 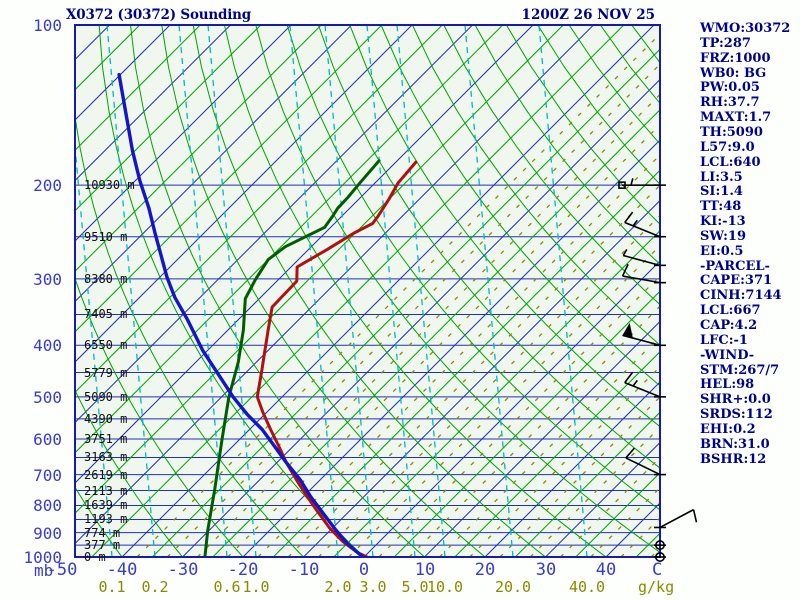 I want to click on wind-barbs, so click(x=658, y=370).